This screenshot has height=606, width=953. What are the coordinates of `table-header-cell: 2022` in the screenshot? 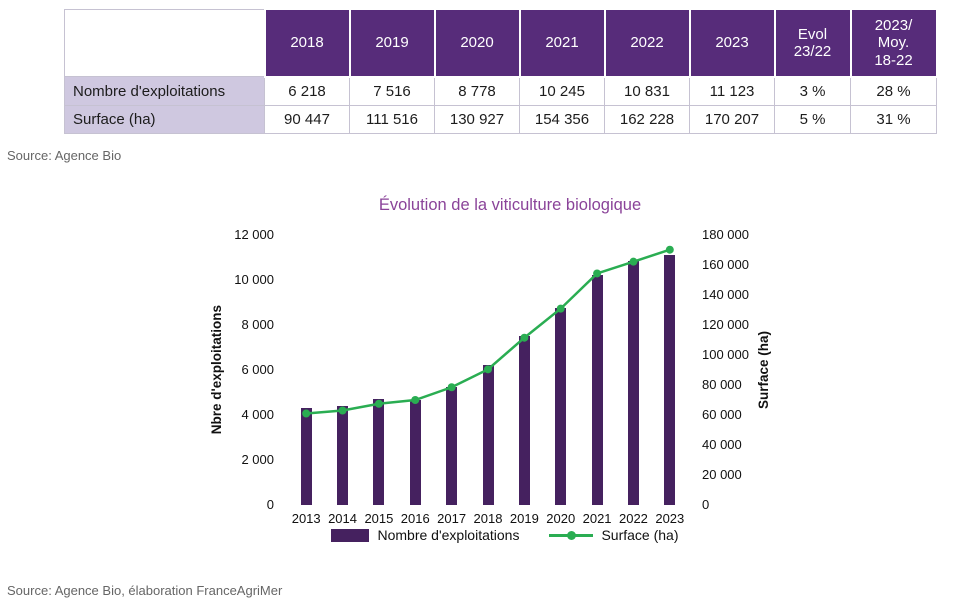 It's located at (647, 43).